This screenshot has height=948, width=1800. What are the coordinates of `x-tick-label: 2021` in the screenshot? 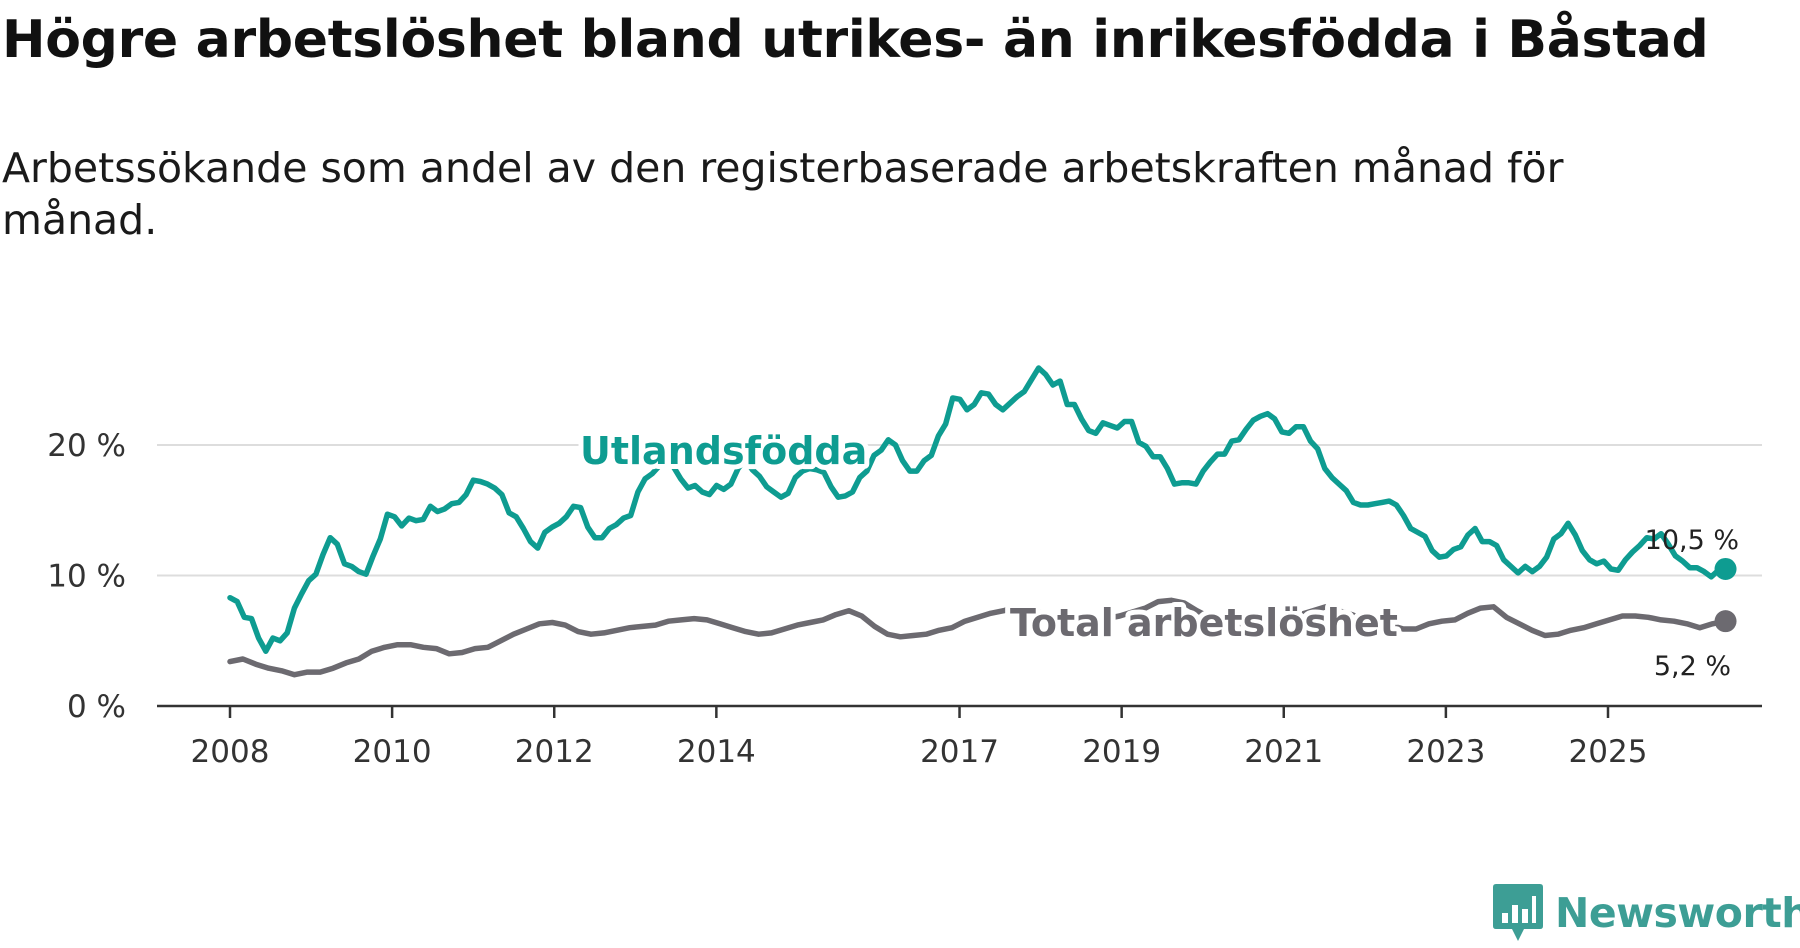 It's located at (1283, 752).